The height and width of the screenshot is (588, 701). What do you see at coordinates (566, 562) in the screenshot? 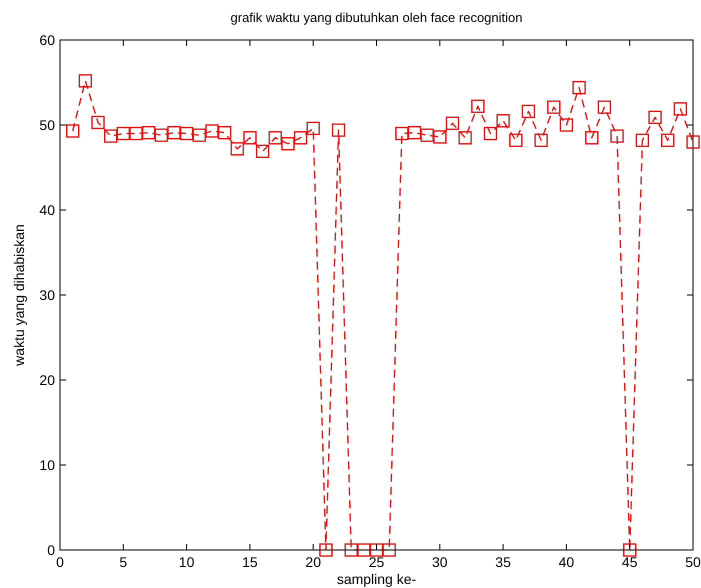
I see `x-tick-label: 40` at bounding box center [566, 562].